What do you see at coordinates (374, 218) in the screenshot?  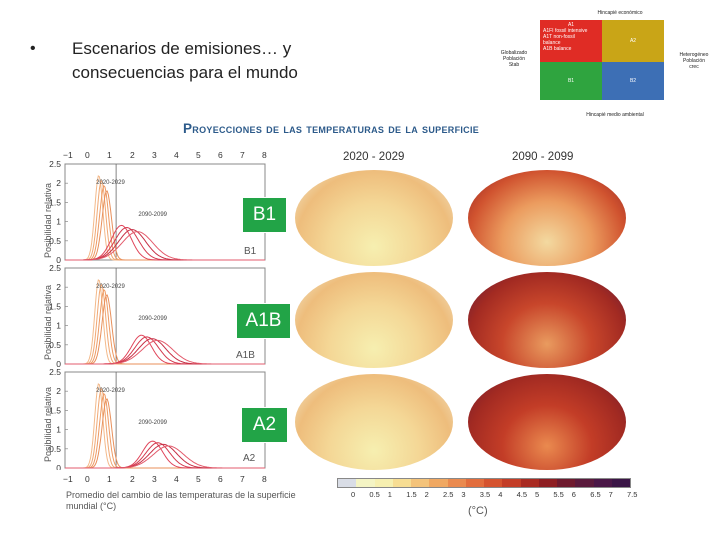 I see `map-b1-2020` at bounding box center [374, 218].